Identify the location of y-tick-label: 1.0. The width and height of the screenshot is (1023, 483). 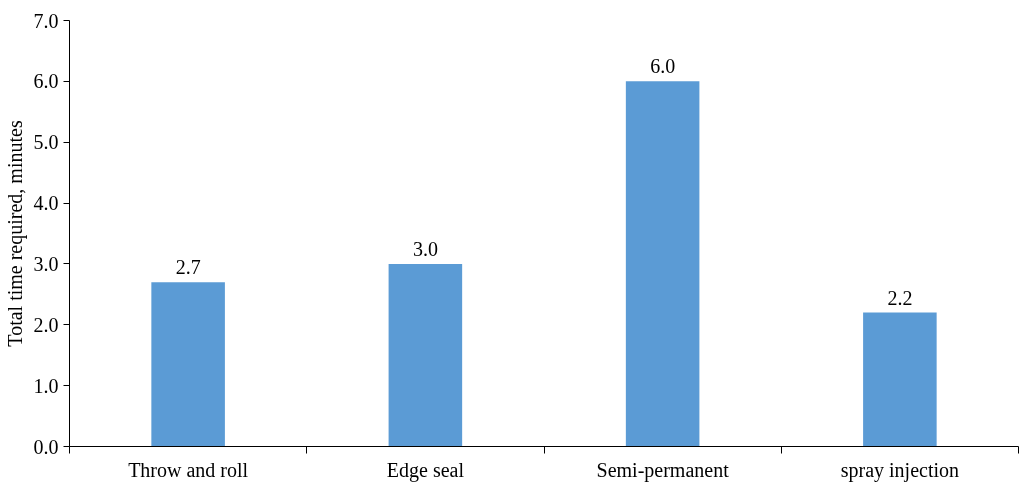
(46, 385).